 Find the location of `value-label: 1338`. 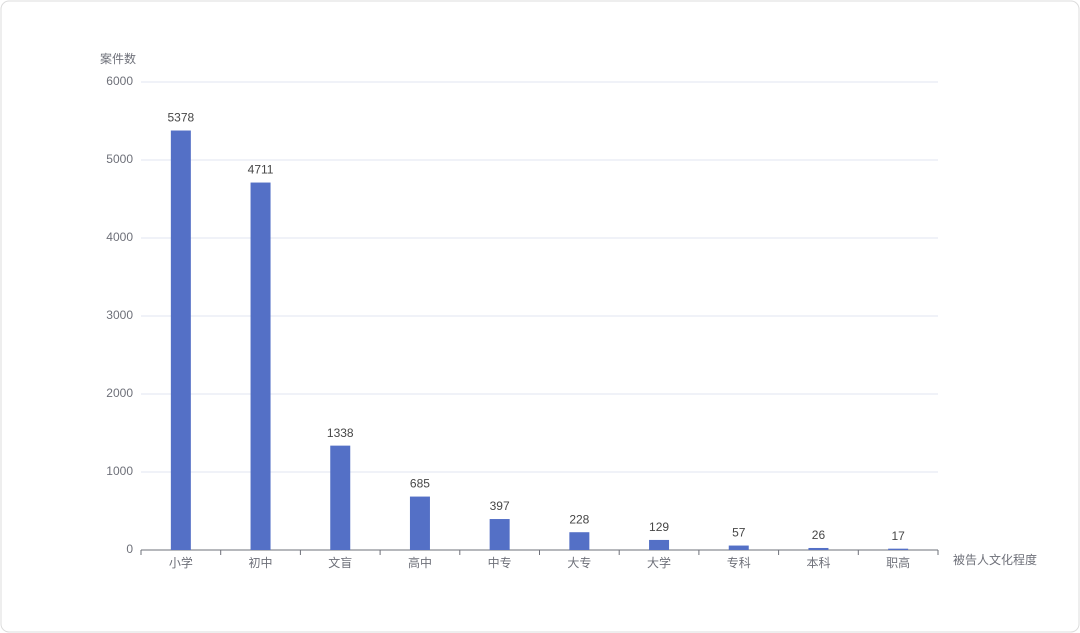

value-label: 1338 is located at coordinates (340, 433).